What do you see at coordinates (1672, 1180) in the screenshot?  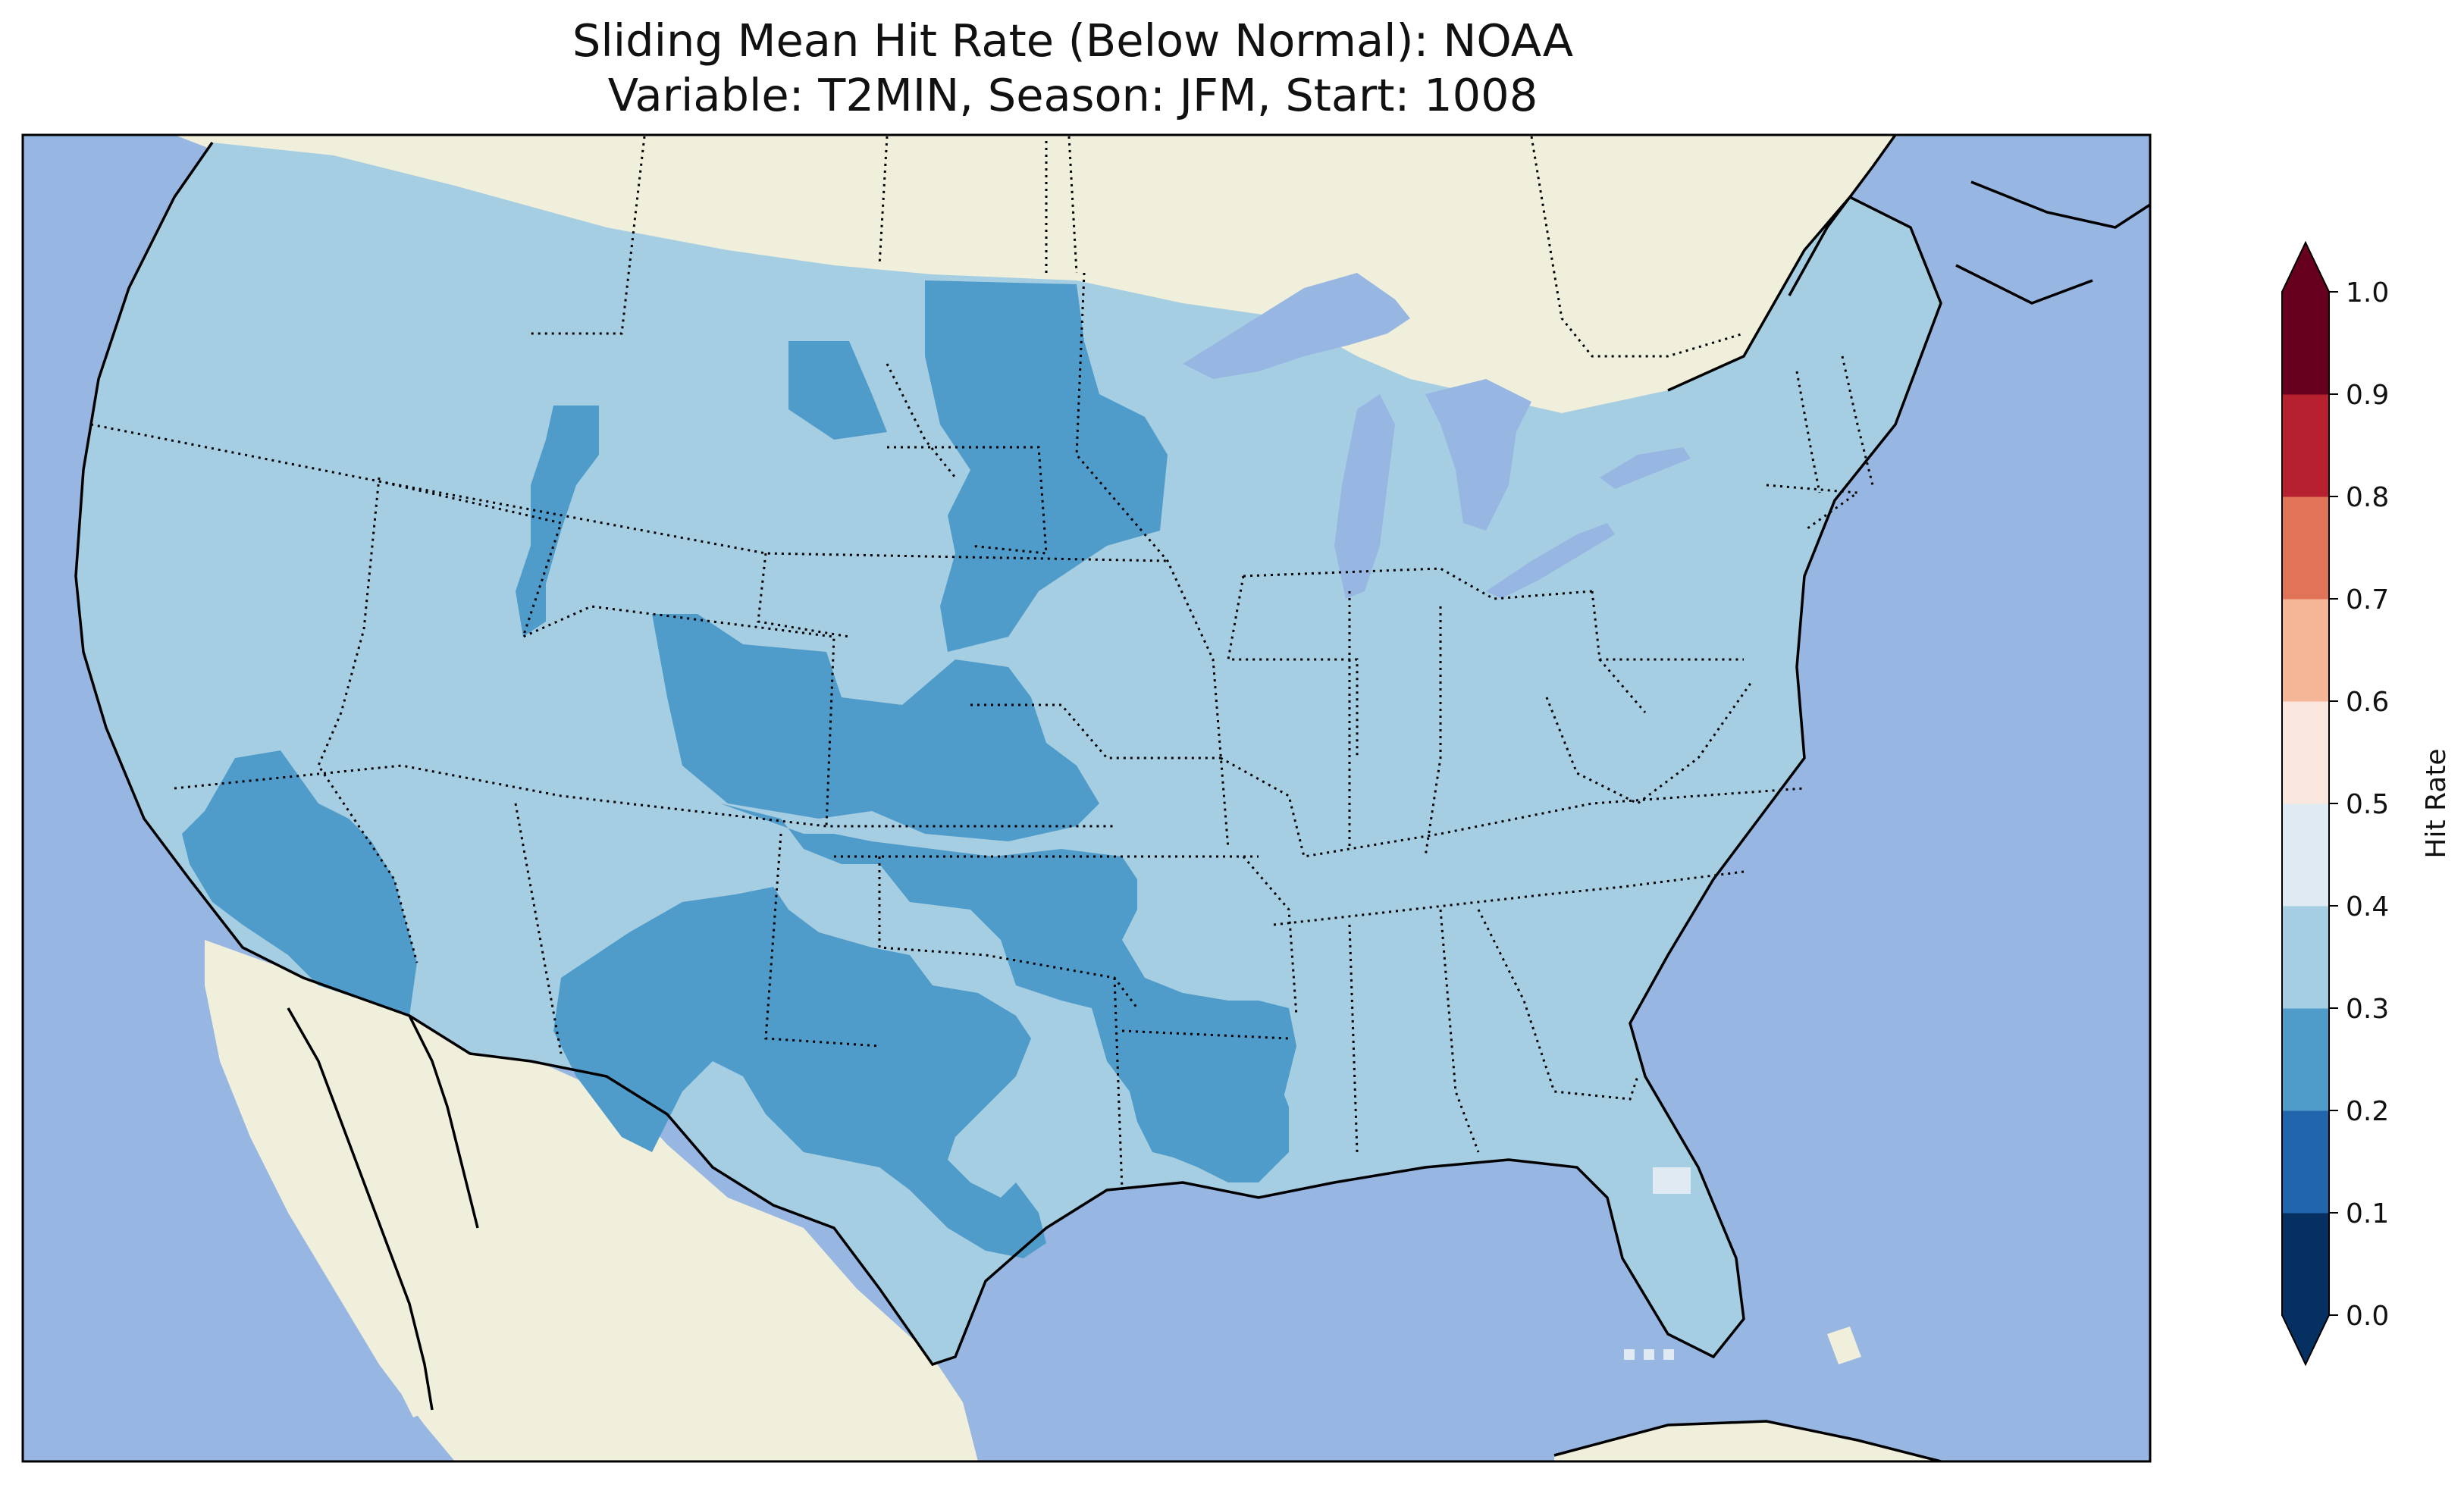 I see `region-high-central-florida` at bounding box center [1672, 1180].